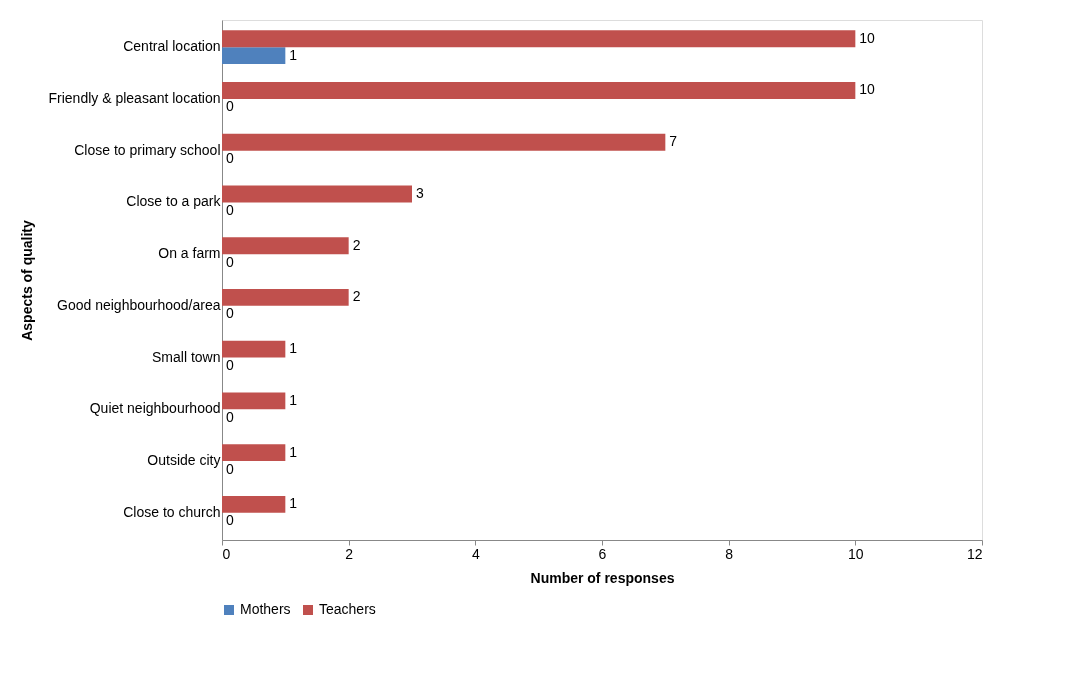 The height and width of the screenshot is (698, 1087). Describe the element at coordinates (155, 408) in the screenshot. I see `y-tick-label: Quiet neighbourhood` at that location.